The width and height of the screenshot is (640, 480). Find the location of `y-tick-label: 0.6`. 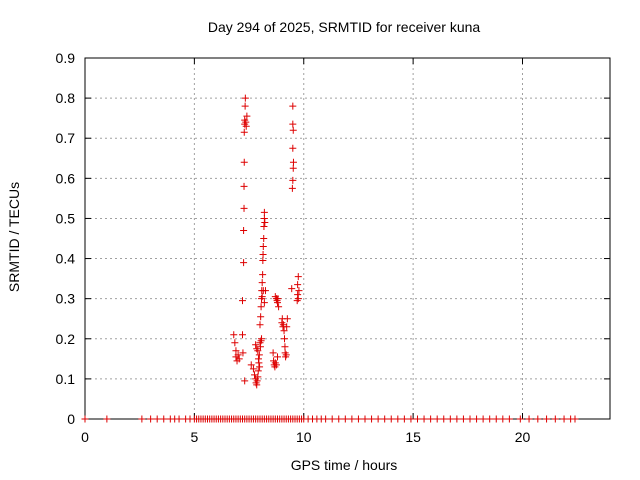

y-tick-label: 0.6 is located at coordinates (66, 178).